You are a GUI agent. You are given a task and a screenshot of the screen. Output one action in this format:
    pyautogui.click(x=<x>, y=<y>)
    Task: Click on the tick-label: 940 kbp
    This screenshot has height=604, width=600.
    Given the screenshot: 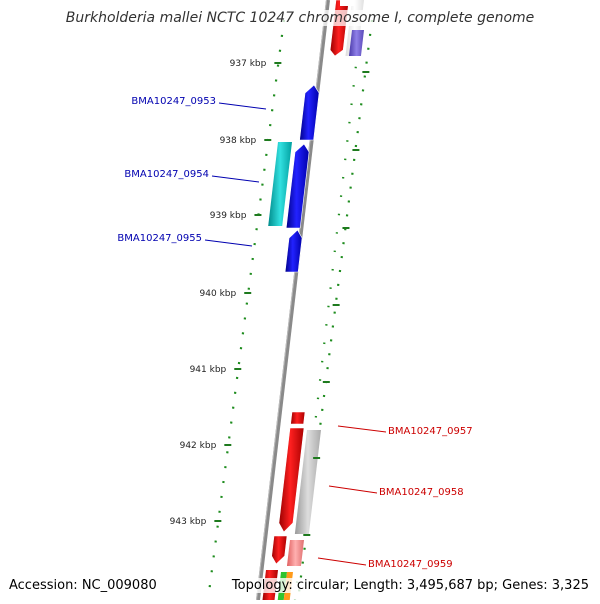 What is the action you would take?
    pyautogui.click(x=218, y=294)
    